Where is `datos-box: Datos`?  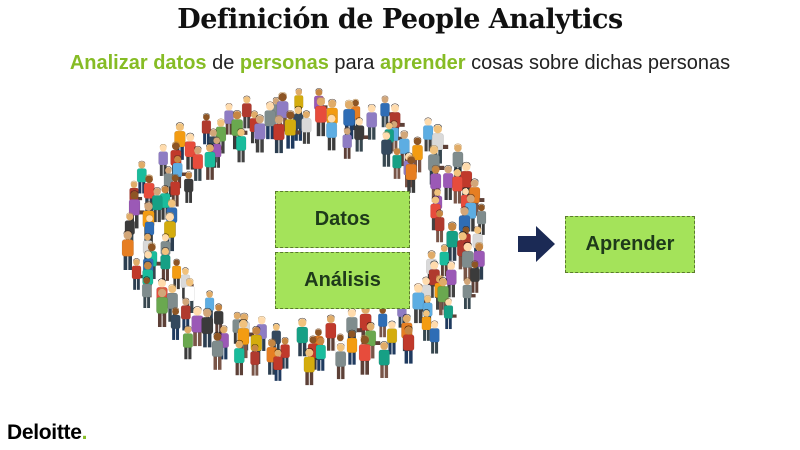
datos-box: Datos is located at coordinates (342, 219).